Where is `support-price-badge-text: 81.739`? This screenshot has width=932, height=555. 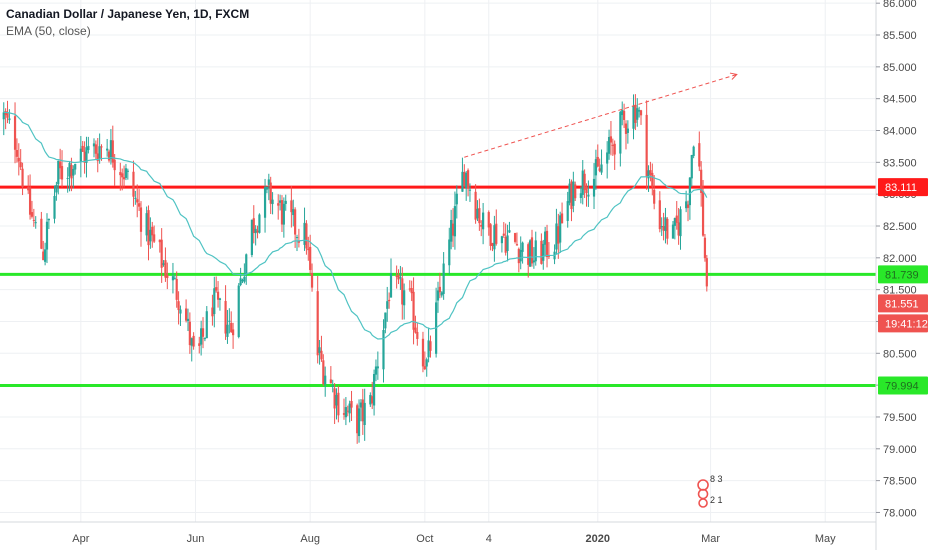 support-price-badge-text: 81.739 is located at coordinates (902, 275).